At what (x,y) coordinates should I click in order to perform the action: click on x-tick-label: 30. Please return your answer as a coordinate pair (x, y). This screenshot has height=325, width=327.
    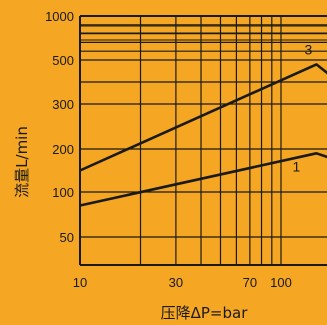
    Looking at the image, I should click on (176, 282).